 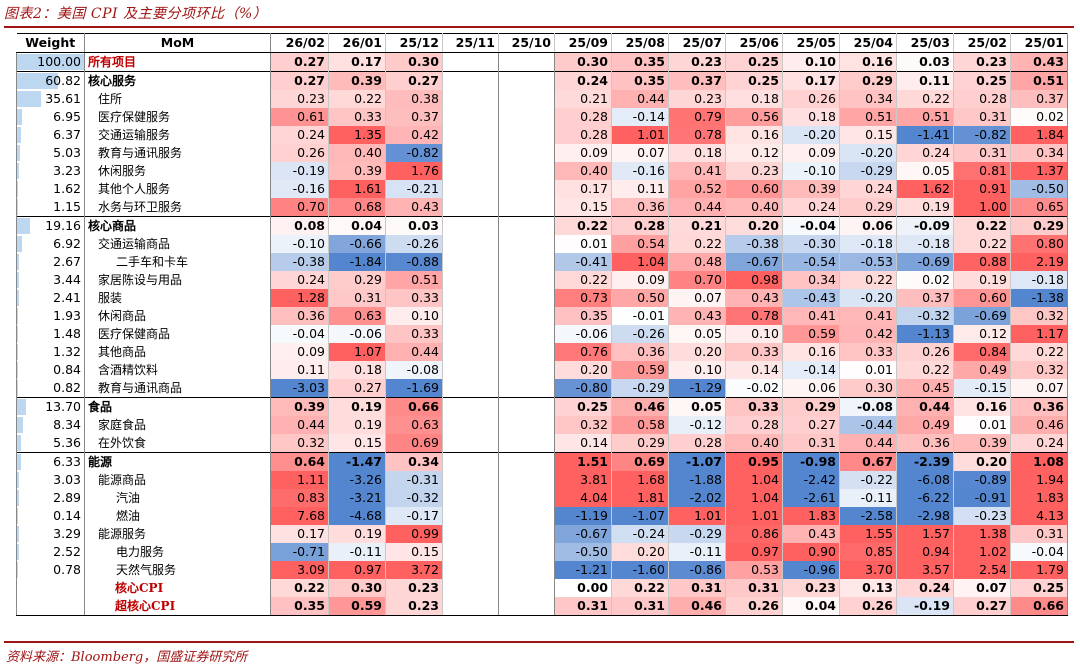 What do you see at coordinates (925, 388) in the screenshot?
I see `value-cell: 0.45` at bounding box center [925, 388].